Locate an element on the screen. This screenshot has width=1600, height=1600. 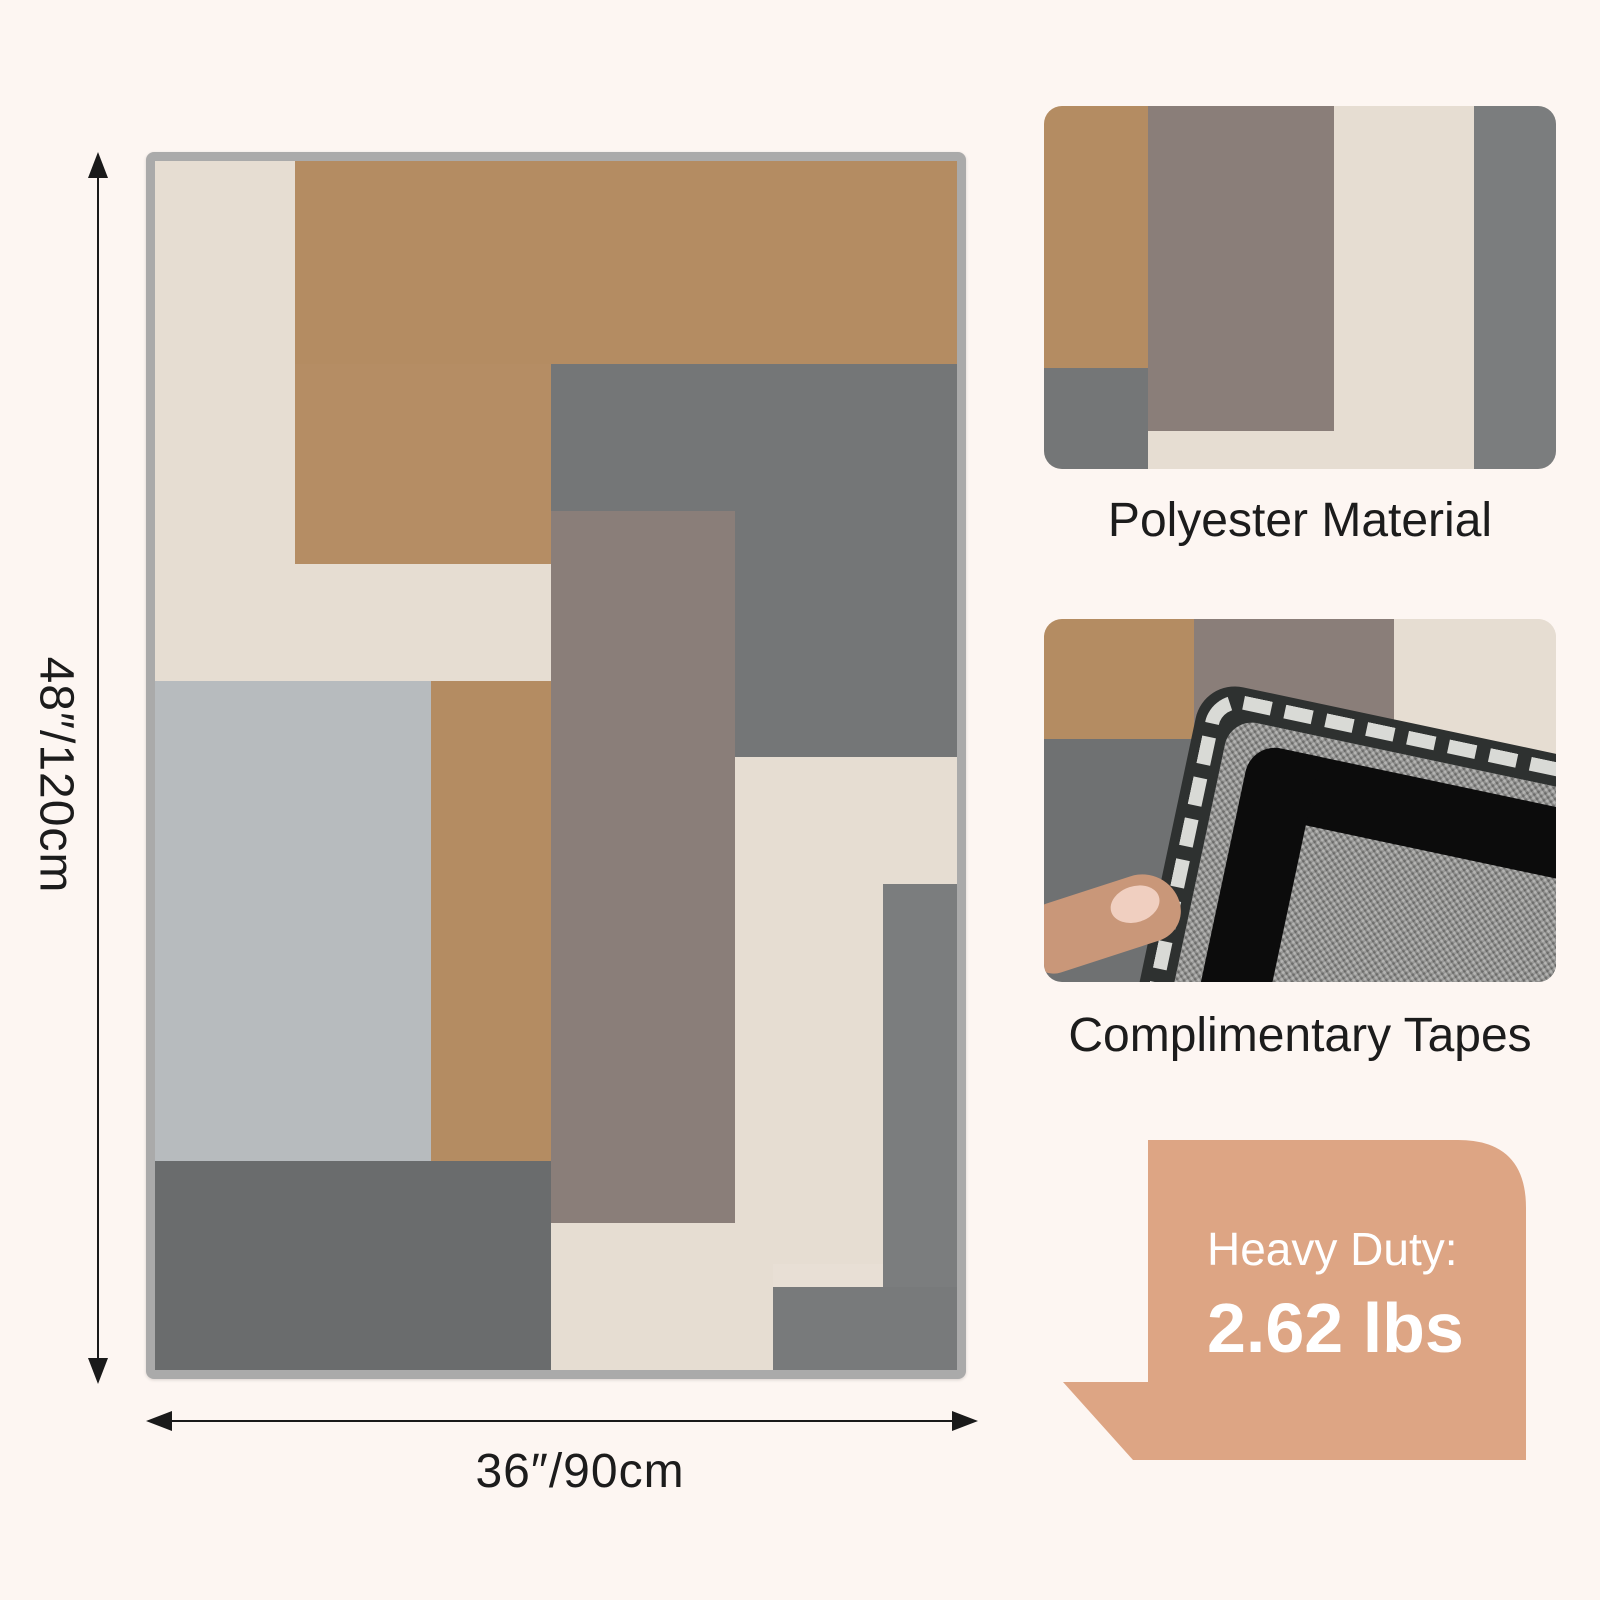
material-block-taupe is located at coordinates (1241, 268).